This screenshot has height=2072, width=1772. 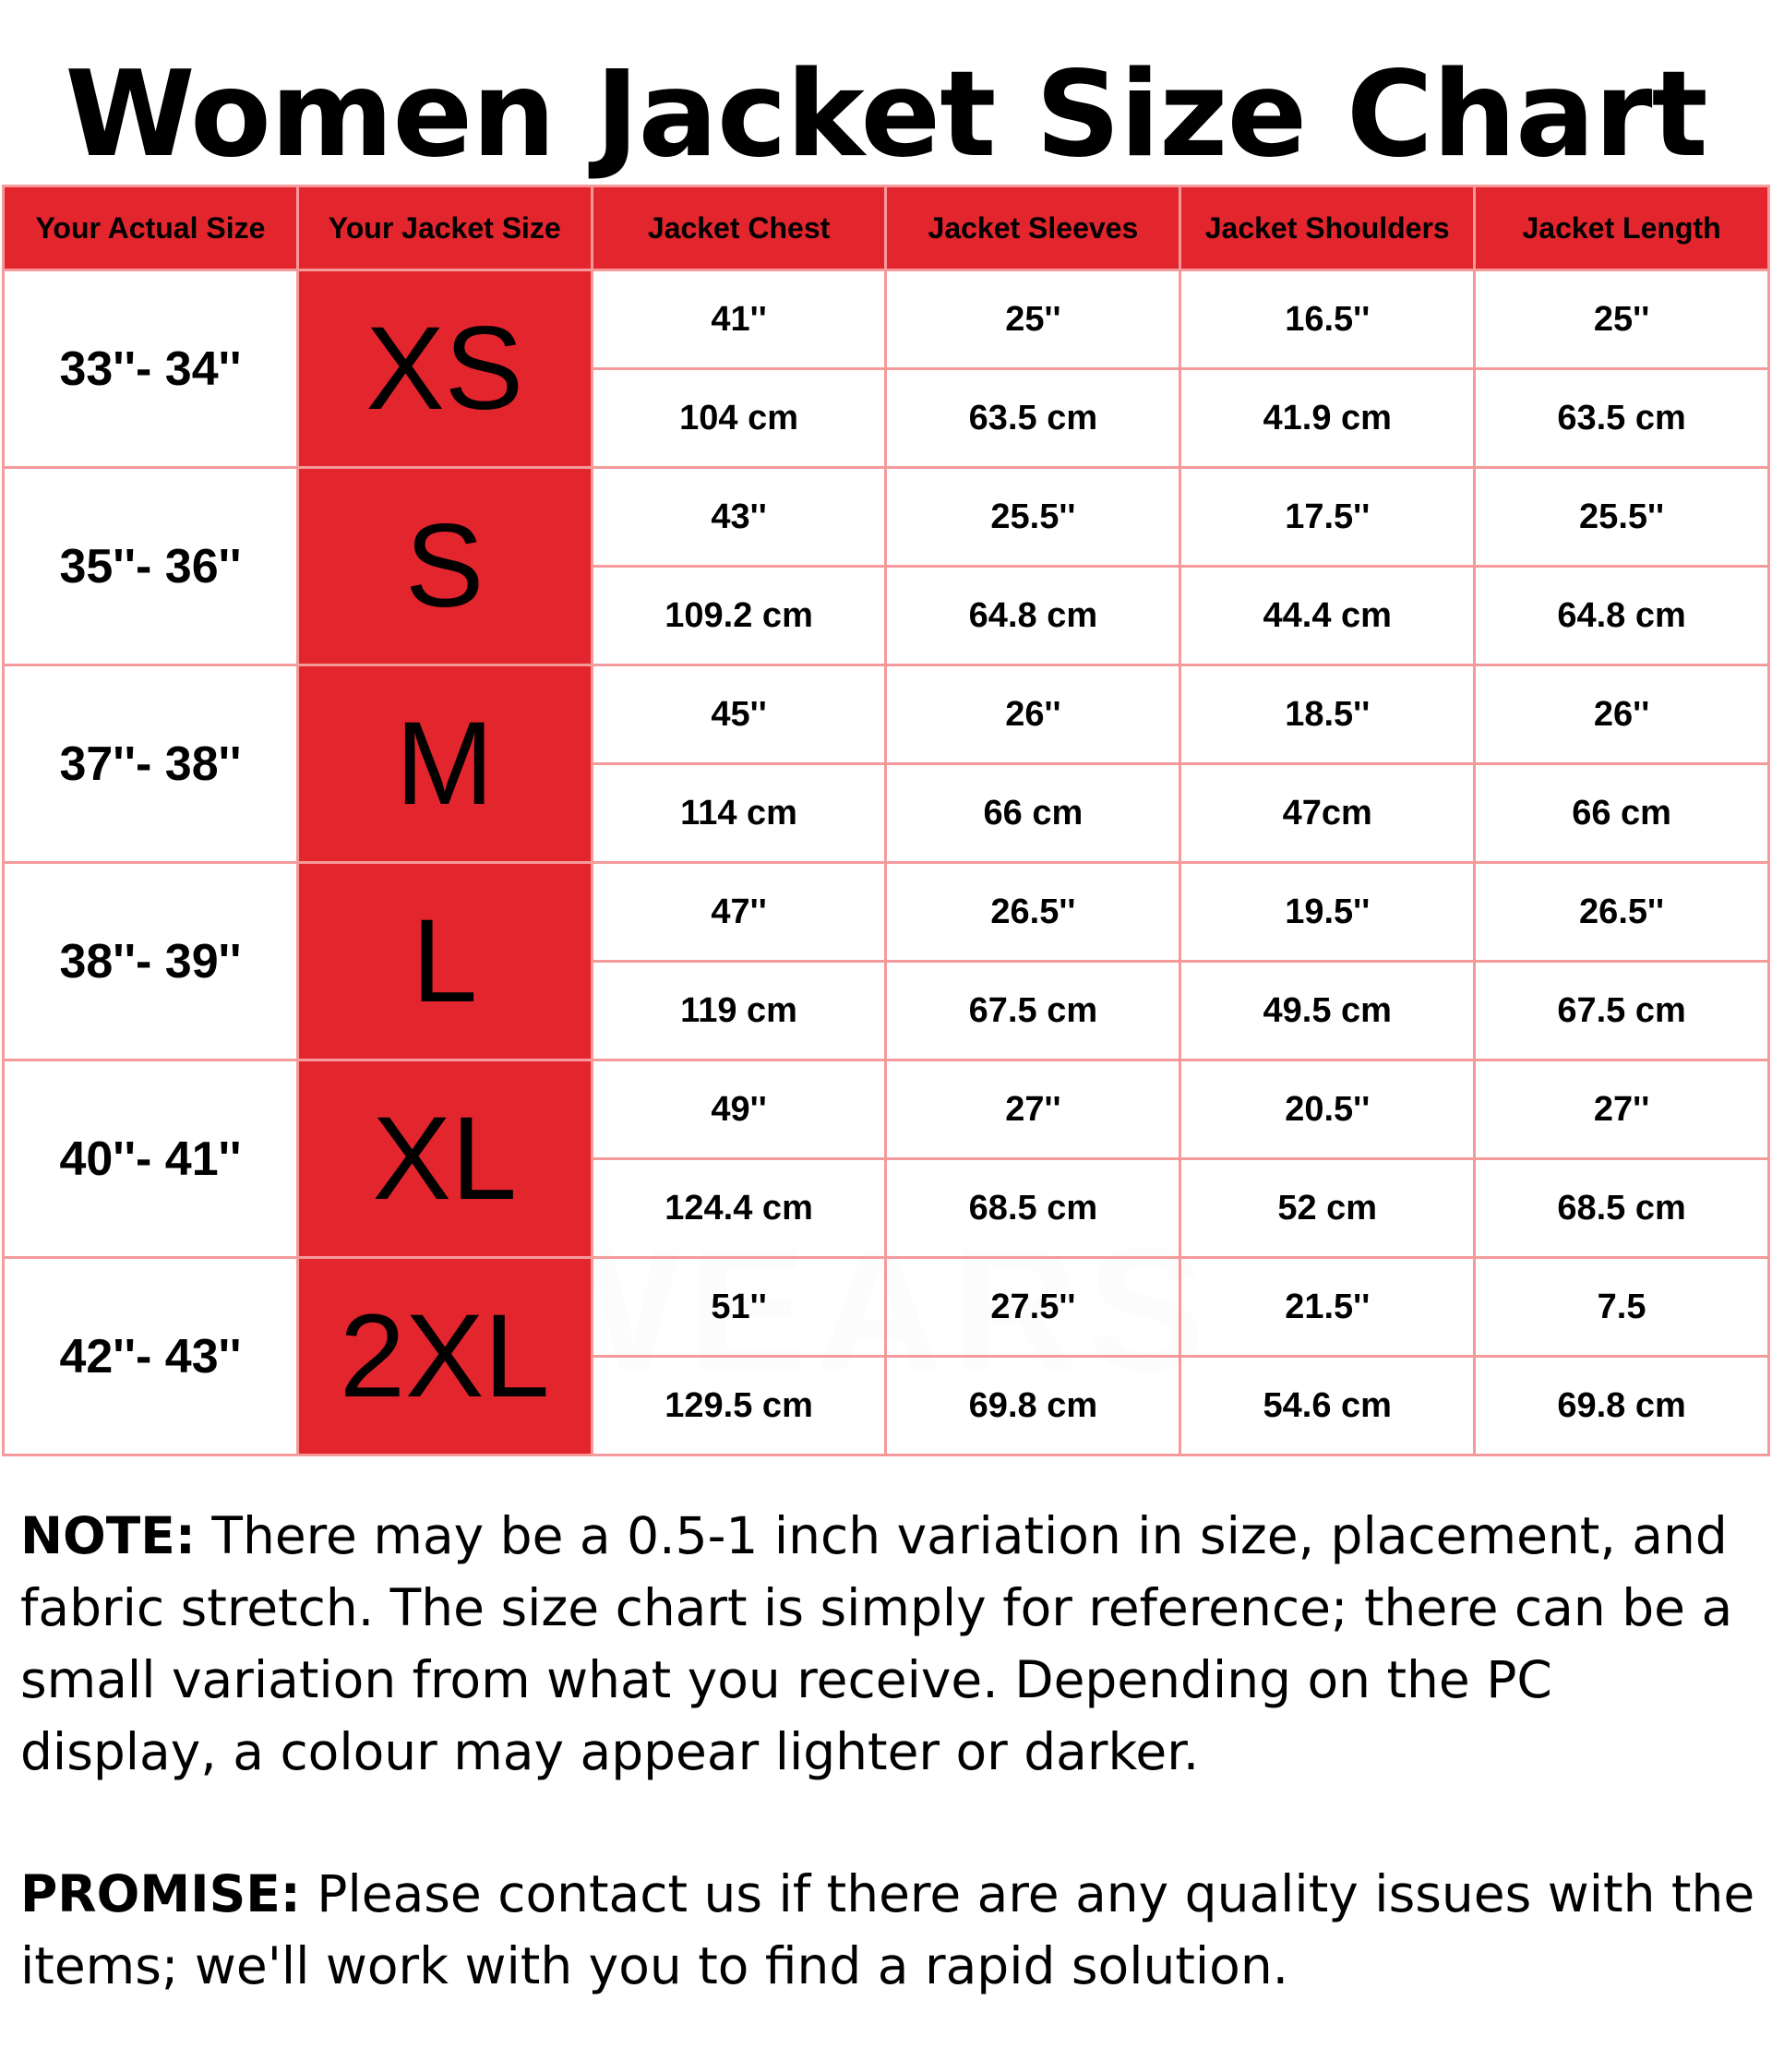 What do you see at coordinates (150, 369) in the screenshot?
I see `actual-size-cell: 33''- 34''` at bounding box center [150, 369].